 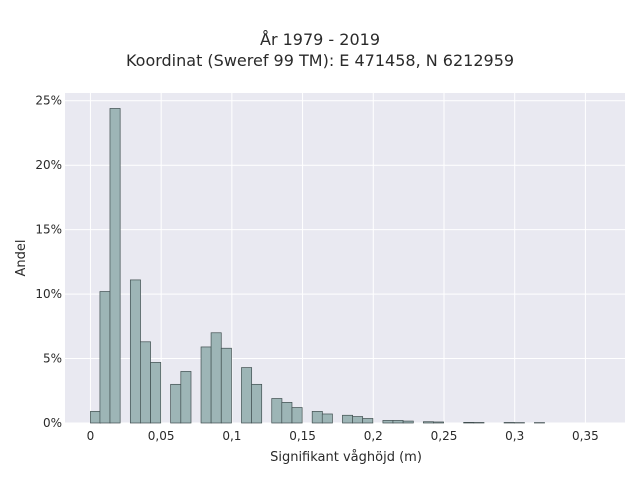 What do you see at coordinates (48, 165) in the screenshot?
I see `y-tick-label: 20%` at bounding box center [48, 165].